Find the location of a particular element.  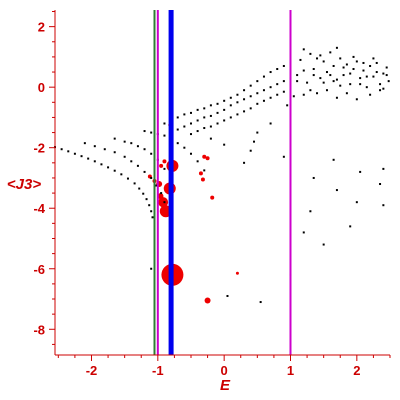

y-tick-label: -8 is located at coordinates (39, 329).